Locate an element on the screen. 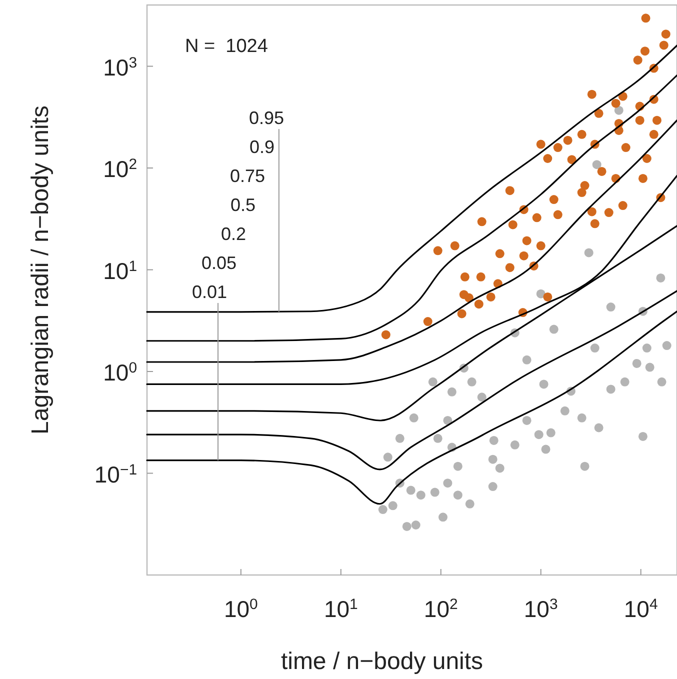  annotation: 0.75 is located at coordinates (247, 176).